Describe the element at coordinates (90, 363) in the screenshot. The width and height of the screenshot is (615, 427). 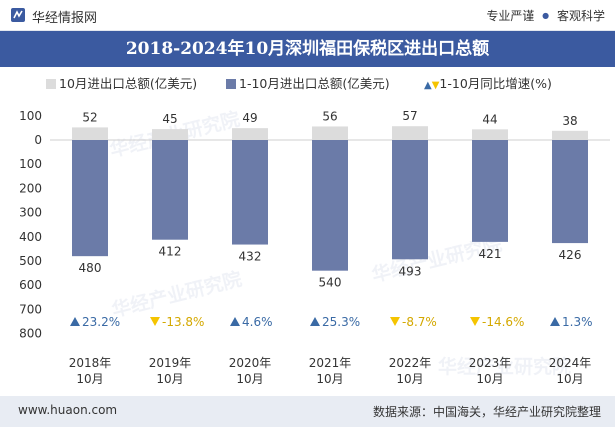
I see `x-tick-label: 2018年` at that location.